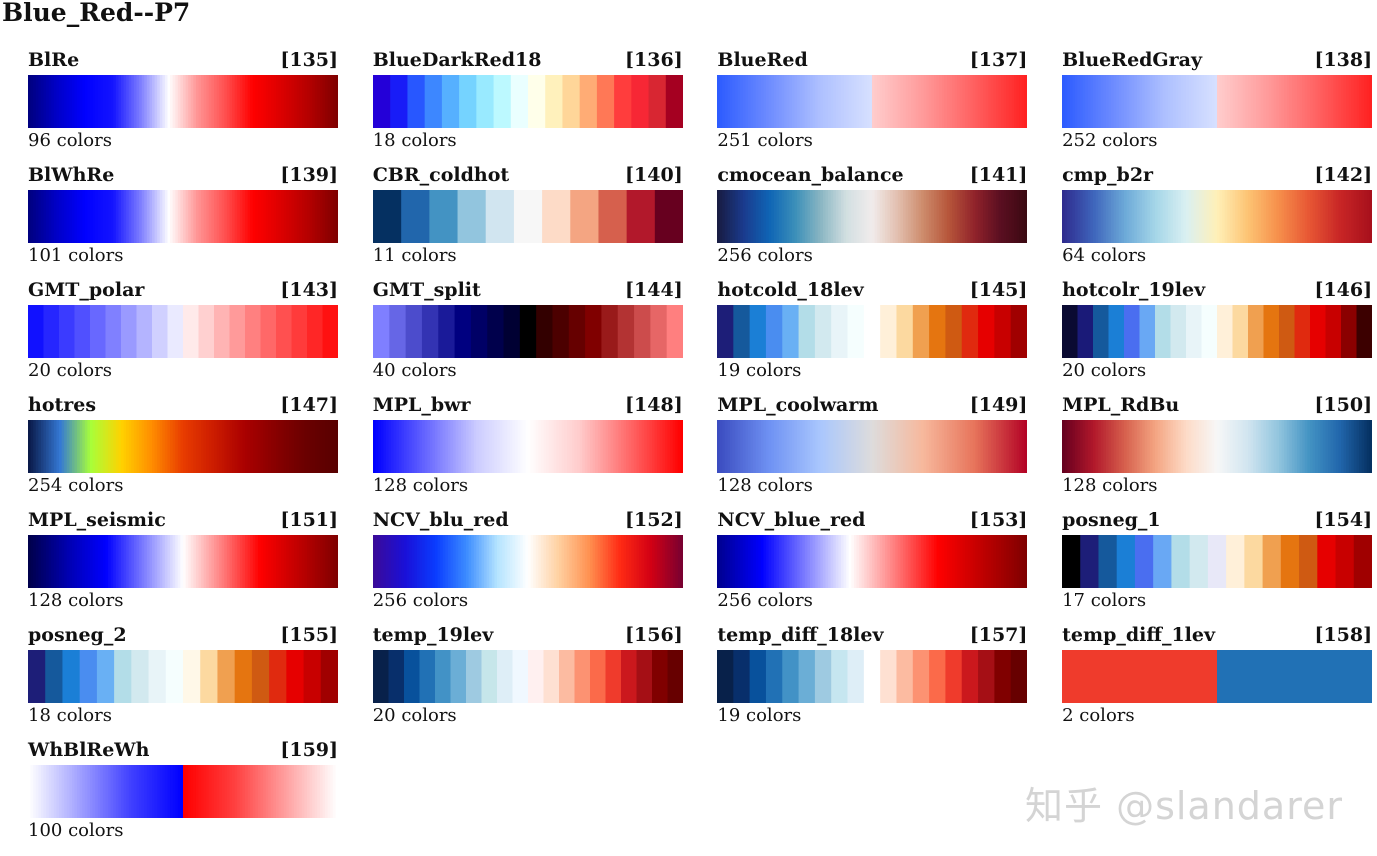 The width and height of the screenshot is (1377, 856). Describe the element at coordinates (62, 405) in the screenshot. I see `colormap-name: hotres` at that location.